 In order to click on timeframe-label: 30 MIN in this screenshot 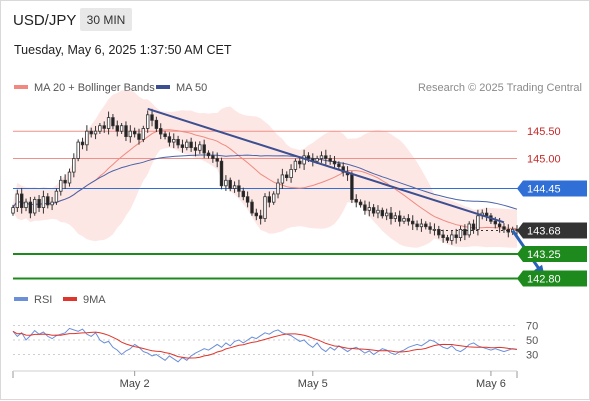, I will do `click(106, 20)`.